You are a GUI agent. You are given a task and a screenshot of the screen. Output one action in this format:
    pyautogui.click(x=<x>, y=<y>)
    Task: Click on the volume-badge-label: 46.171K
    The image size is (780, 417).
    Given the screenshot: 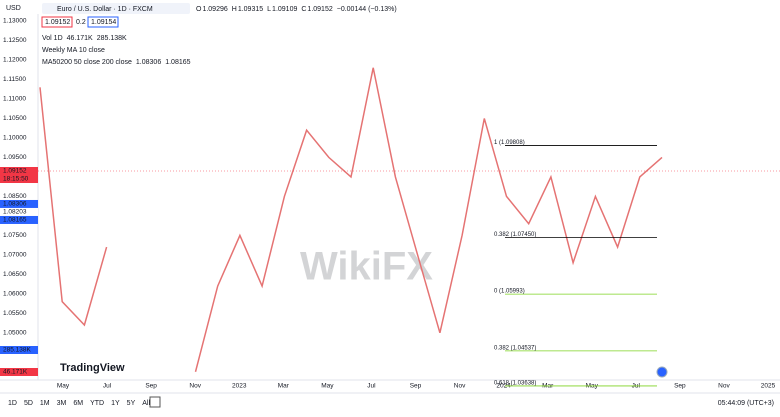 What is the action you would take?
    pyautogui.click(x=15, y=372)
    